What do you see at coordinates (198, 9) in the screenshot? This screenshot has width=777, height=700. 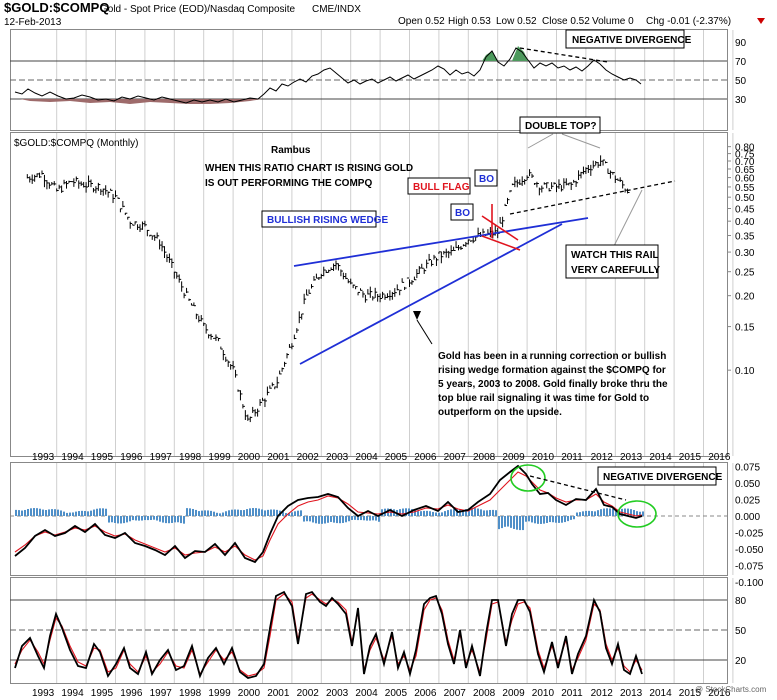 I see `chart-description: Gold - Spot Price (EOD)/Nasdaq Composite` at bounding box center [198, 9].